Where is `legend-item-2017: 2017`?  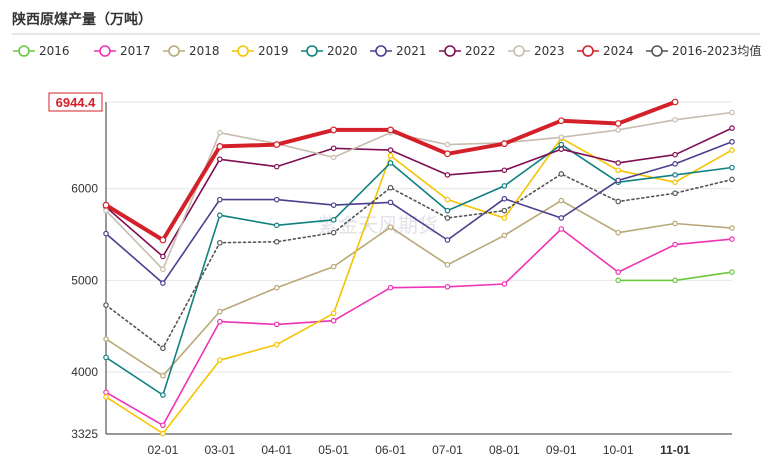 legend-item-2017: 2017 is located at coordinates (122, 51).